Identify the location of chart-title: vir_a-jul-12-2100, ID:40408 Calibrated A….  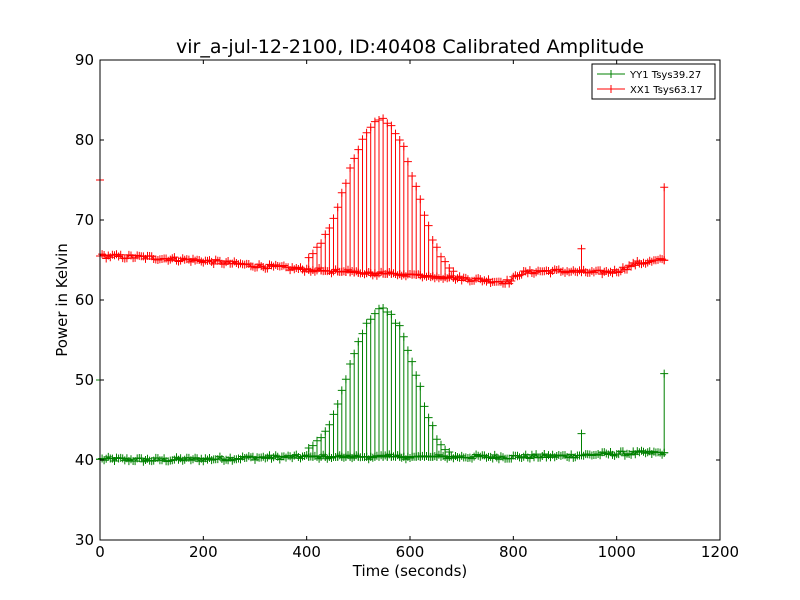
(410, 47).